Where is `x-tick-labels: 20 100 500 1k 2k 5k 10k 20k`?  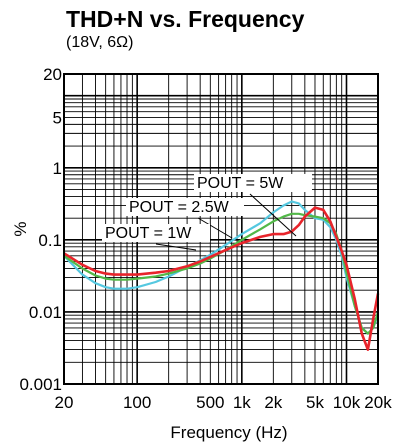 x-tick-labels: 20 100 500 1k 2k 5k 10k 20k is located at coordinates (224, 402).